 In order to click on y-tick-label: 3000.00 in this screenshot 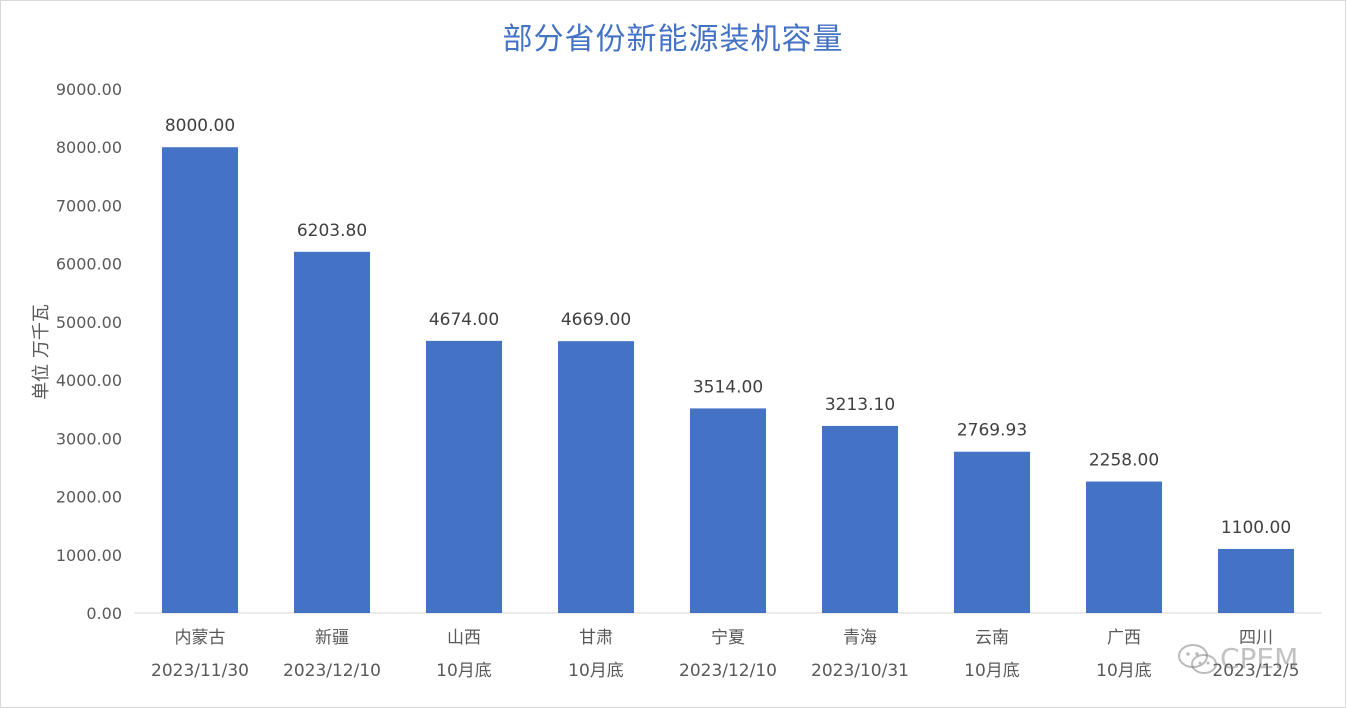, I will do `click(89, 438)`.